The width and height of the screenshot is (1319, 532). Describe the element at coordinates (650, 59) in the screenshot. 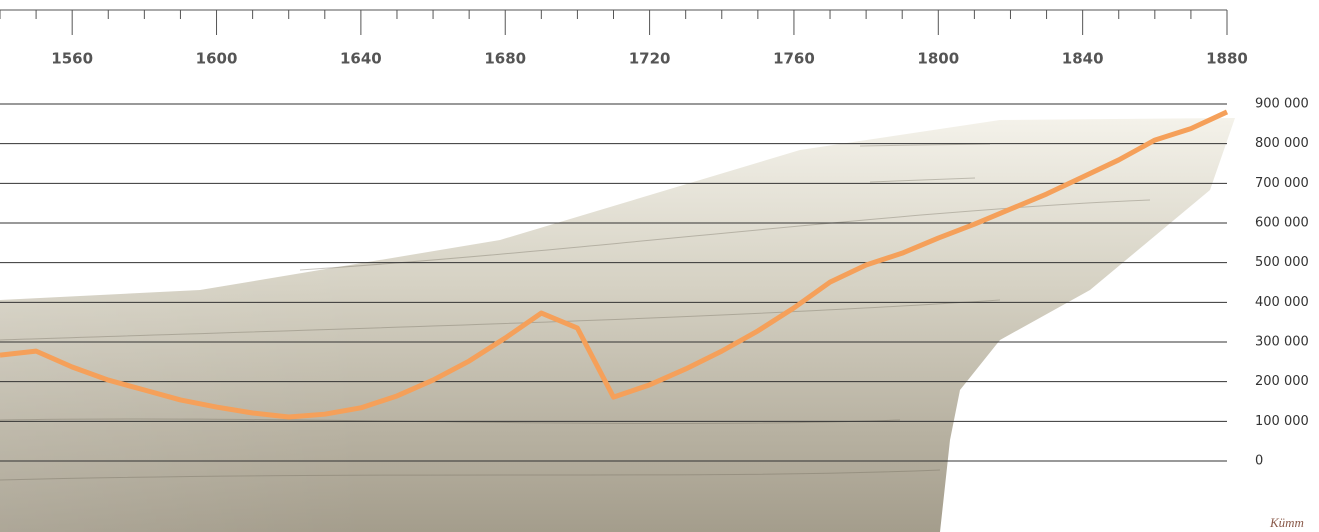

I see `x-tick-label: 1720` at that location.